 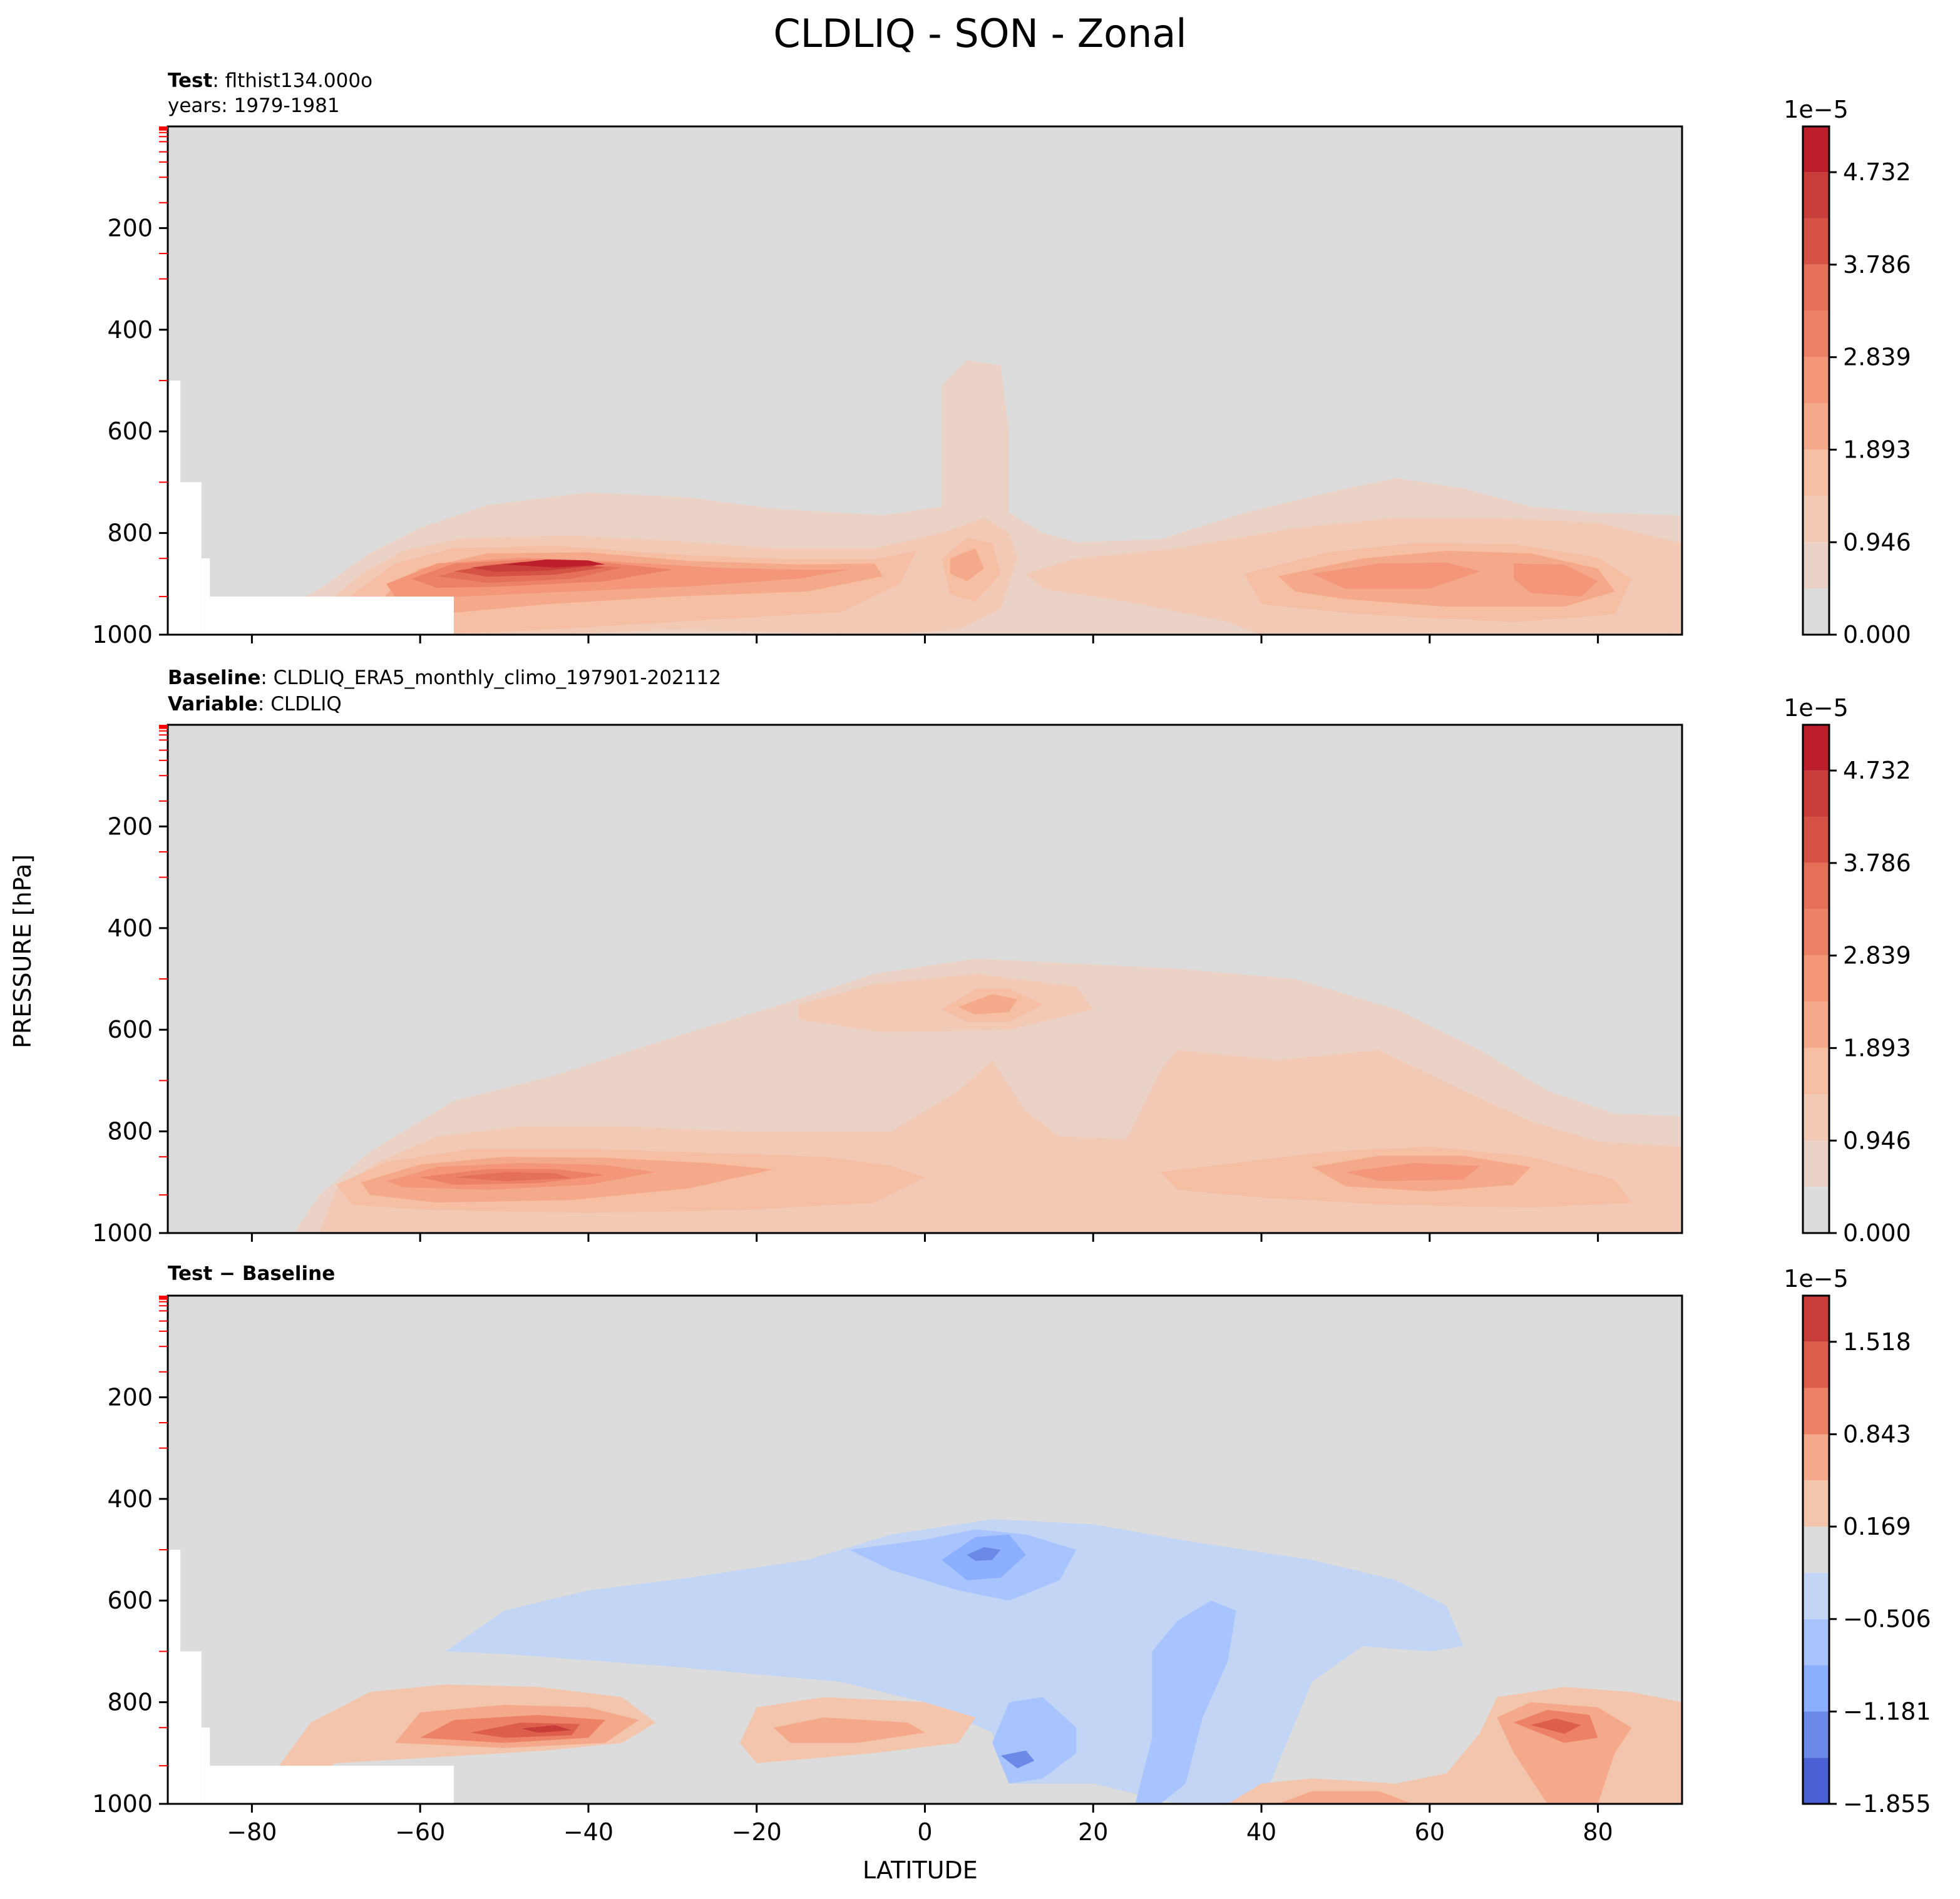 I want to click on x-tick-label: 0, so click(x=924, y=1832).